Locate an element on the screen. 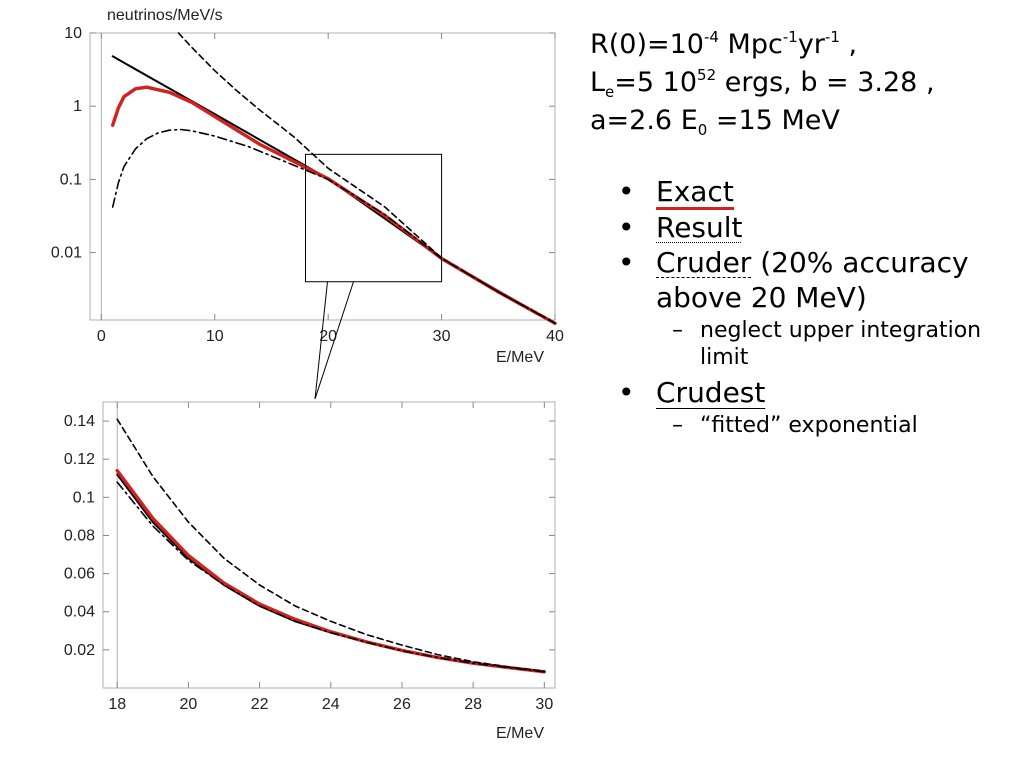  y-tick-label: 0.08 is located at coordinates (79, 535).